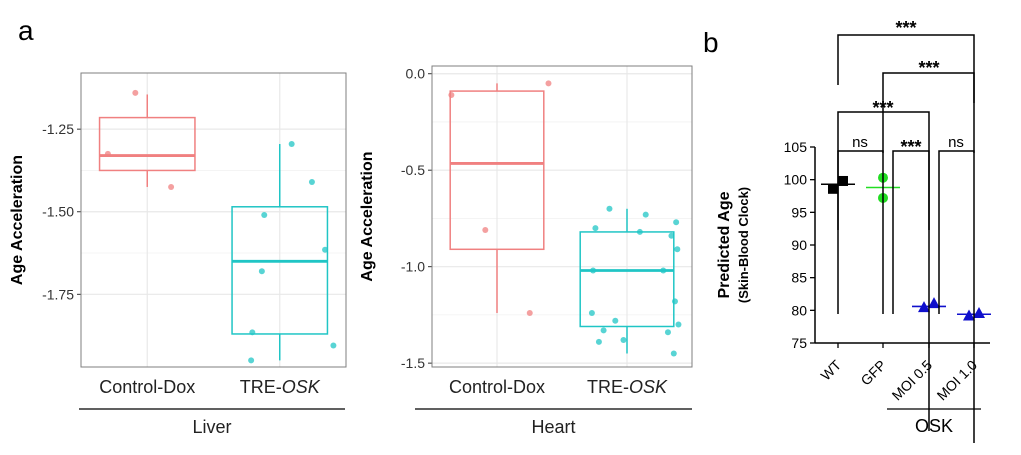 This screenshot has height=455, width=1021. Describe the element at coordinates (553, 427) in the screenshot. I see `group-label: Heart` at that location.